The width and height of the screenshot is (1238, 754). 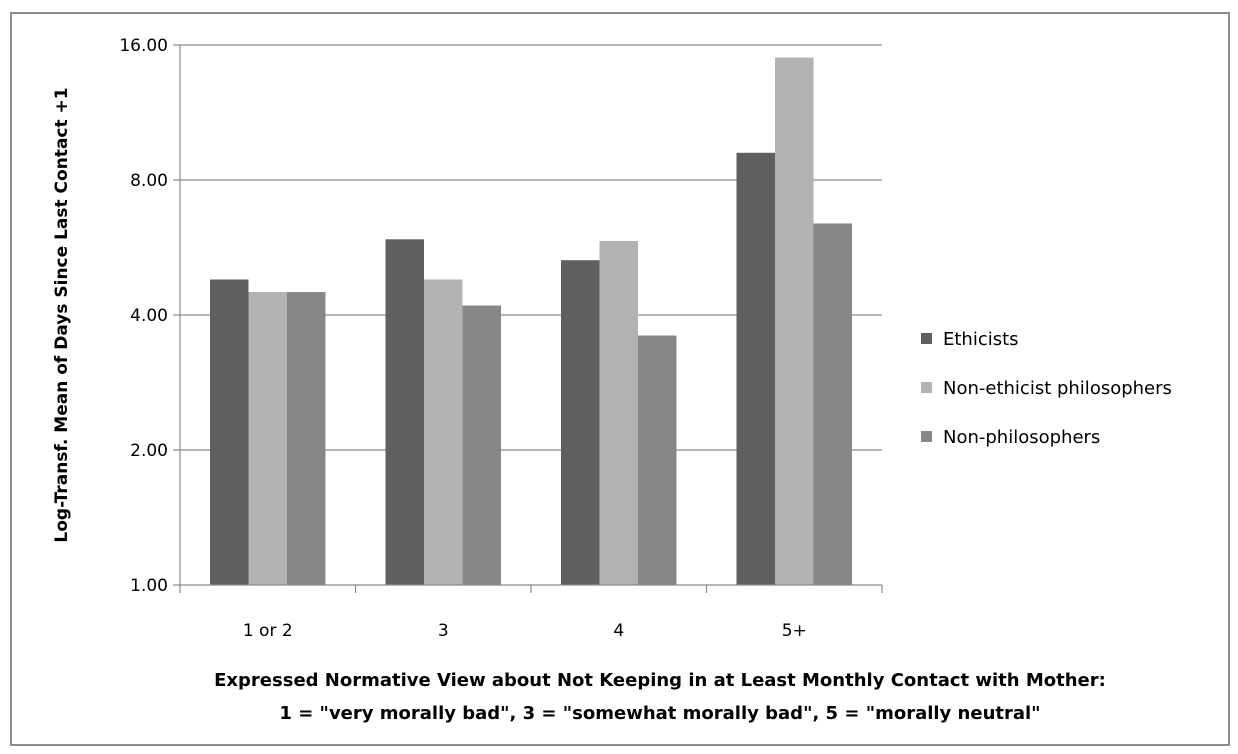 I want to click on x-tick-label: 4, so click(x=618, y=631).